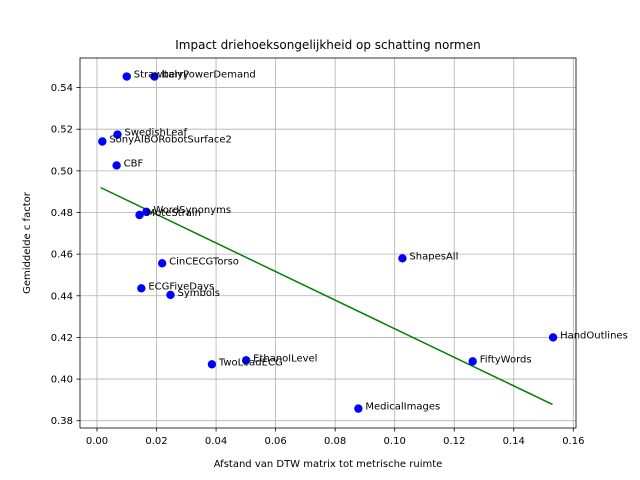 The height and width of the screenshot is (480, 640). Describe the element at coordinates (506, 359) in the screenshot. I see `point-label: FiftyWords` at that location.